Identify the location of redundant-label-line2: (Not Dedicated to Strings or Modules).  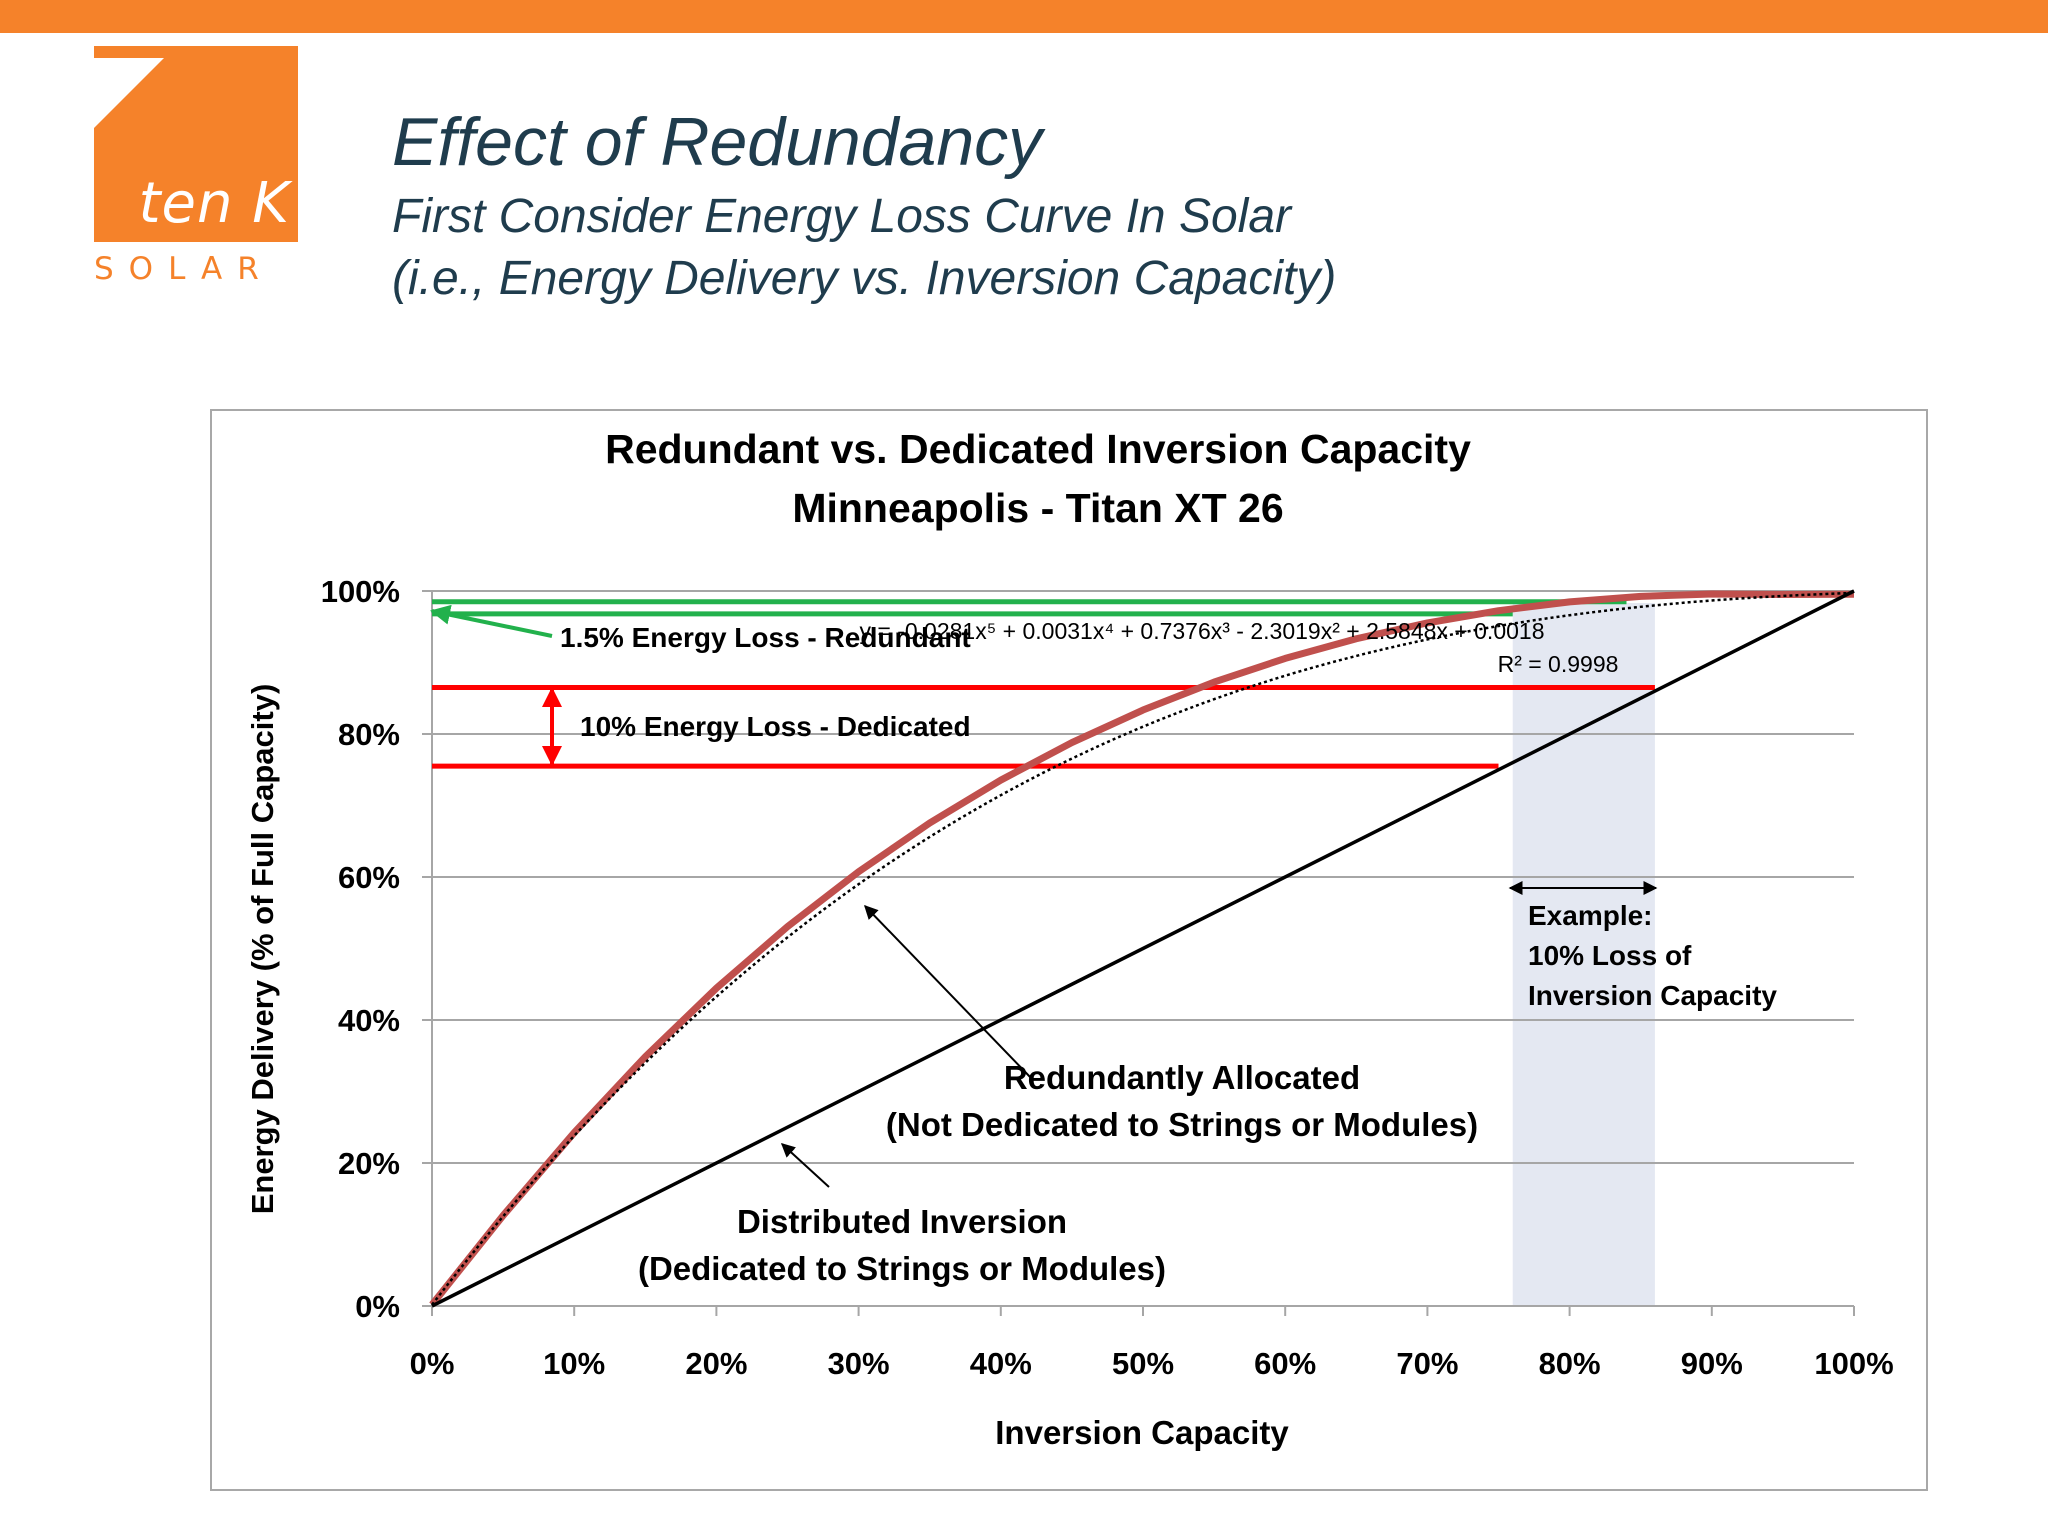
(1182, 1124).